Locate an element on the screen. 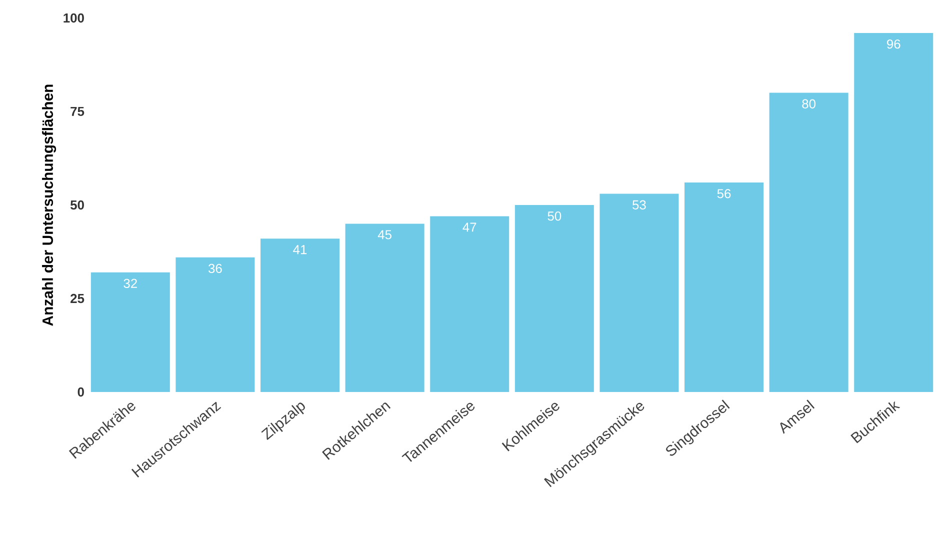 This screenshot has width=941, height=550. data-label: 41 is located at coordinates (300, 249).